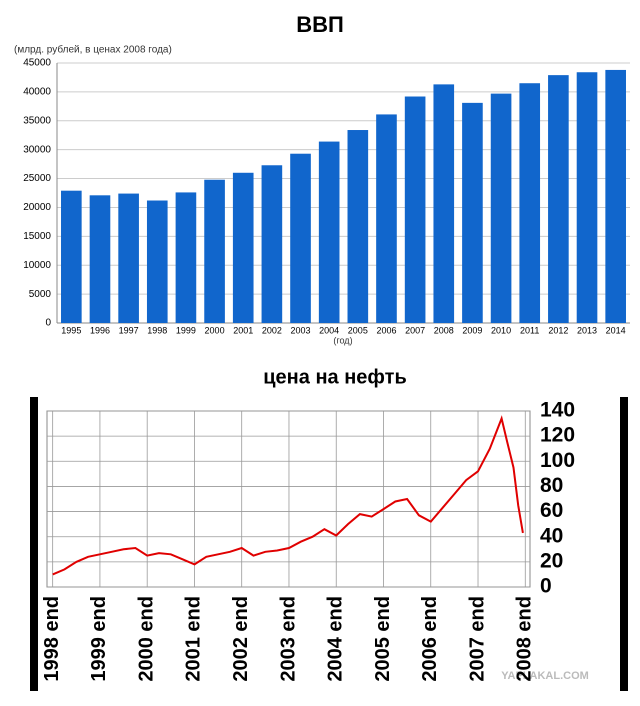 The image size is (640, 706). What do you see at coordinates (477, 639) in the screenshot?
I see `x-tick-label: 2007 end` at bounding box center [477, 639].